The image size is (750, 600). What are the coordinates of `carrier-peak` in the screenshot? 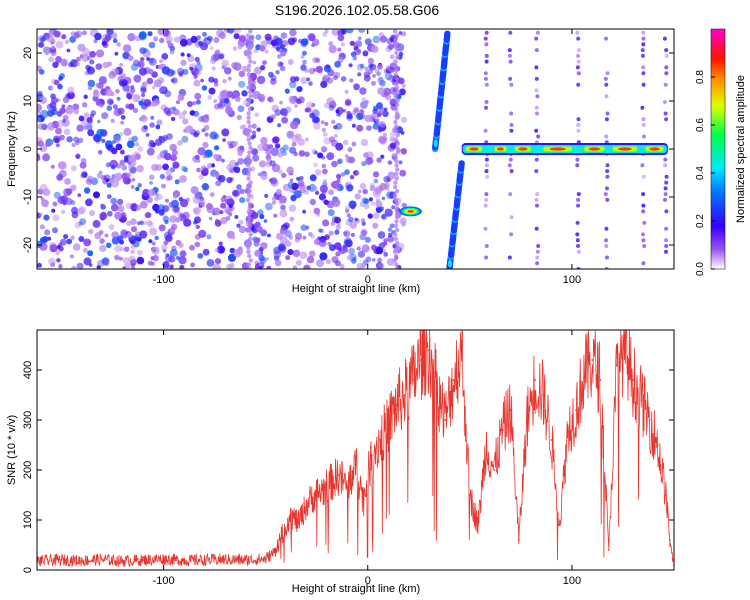 It's located at (625, 149).